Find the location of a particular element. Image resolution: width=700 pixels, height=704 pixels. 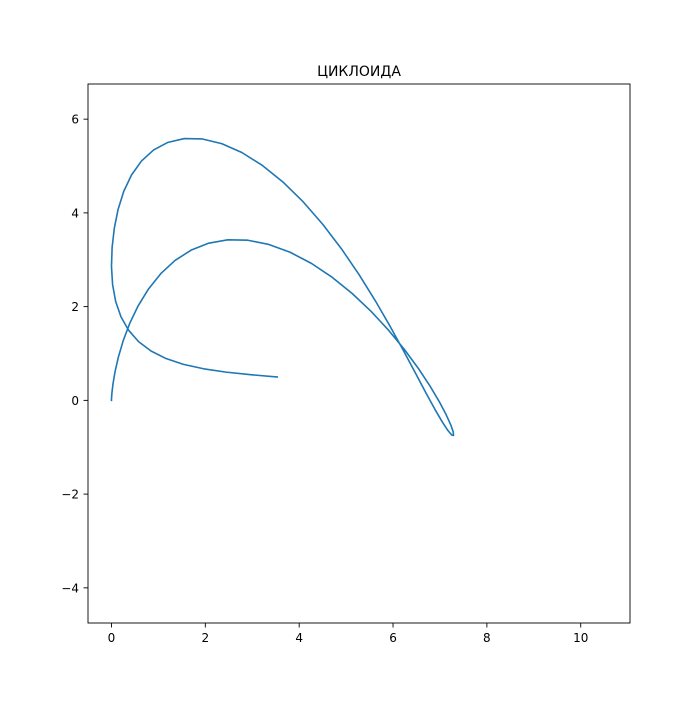

x-tick-label: 0 is located at coordinates (112, 638).